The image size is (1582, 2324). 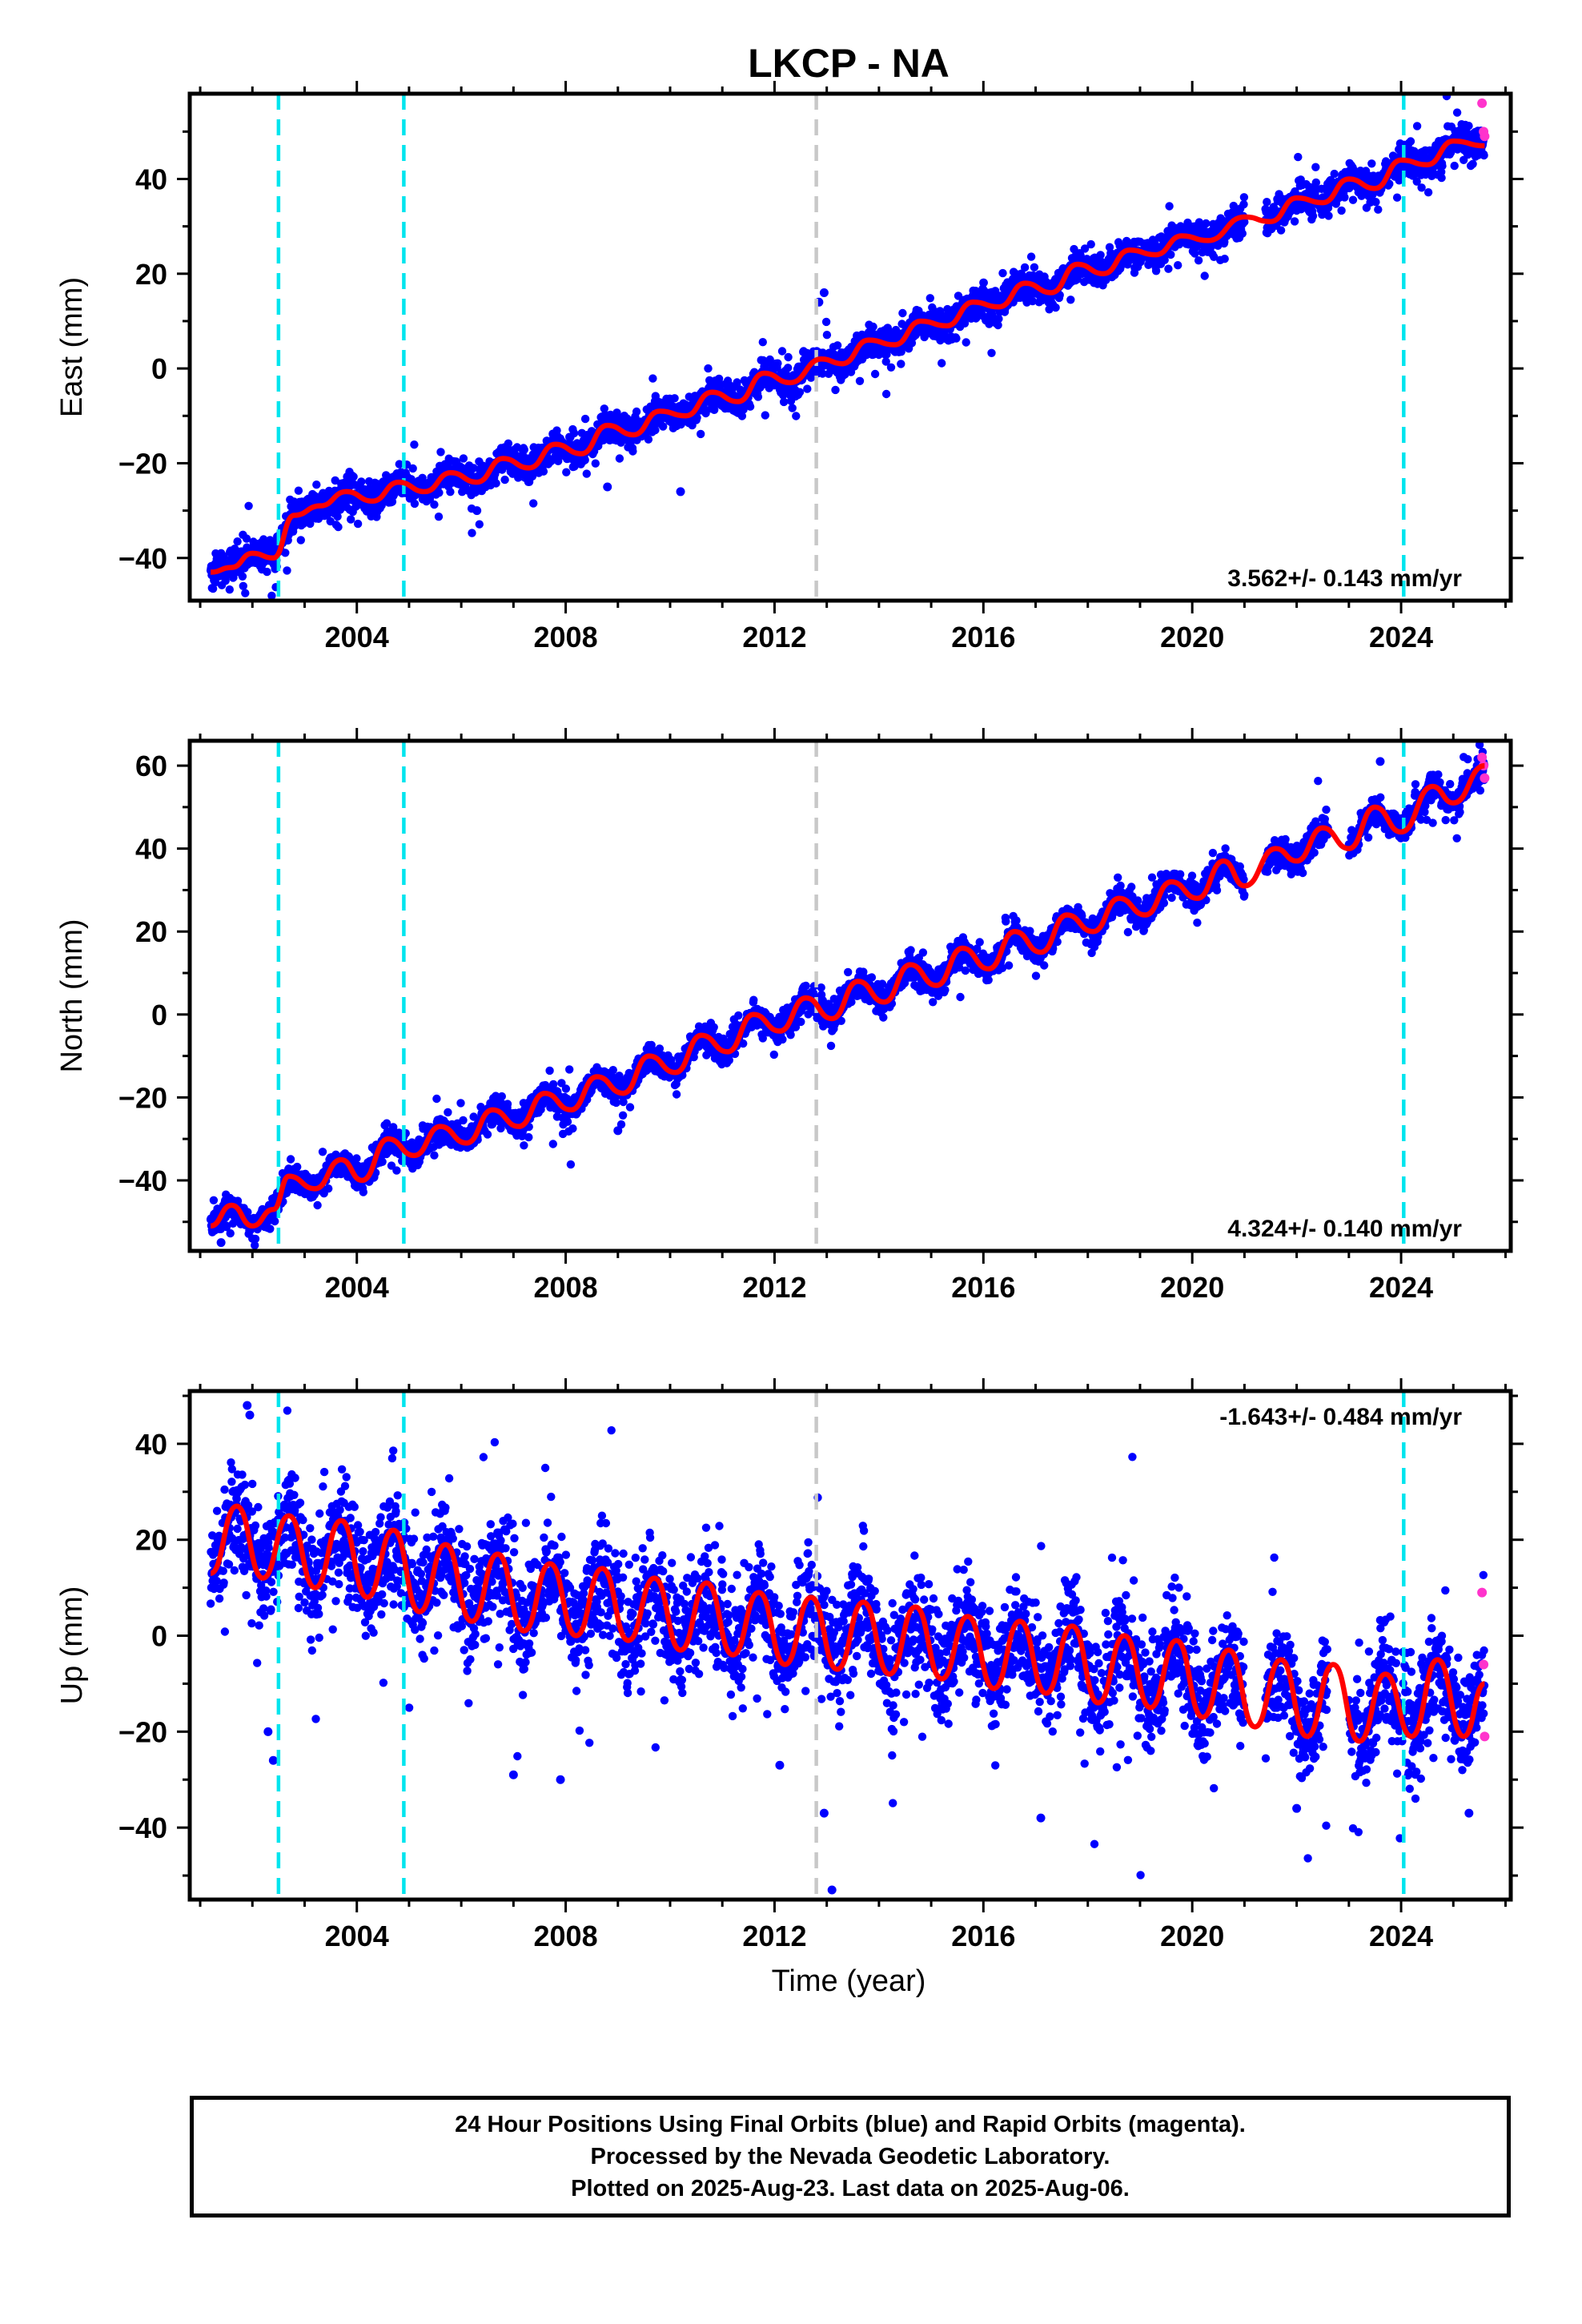 I want to click on east-rapid-dot, so click(x=1485, y=136).